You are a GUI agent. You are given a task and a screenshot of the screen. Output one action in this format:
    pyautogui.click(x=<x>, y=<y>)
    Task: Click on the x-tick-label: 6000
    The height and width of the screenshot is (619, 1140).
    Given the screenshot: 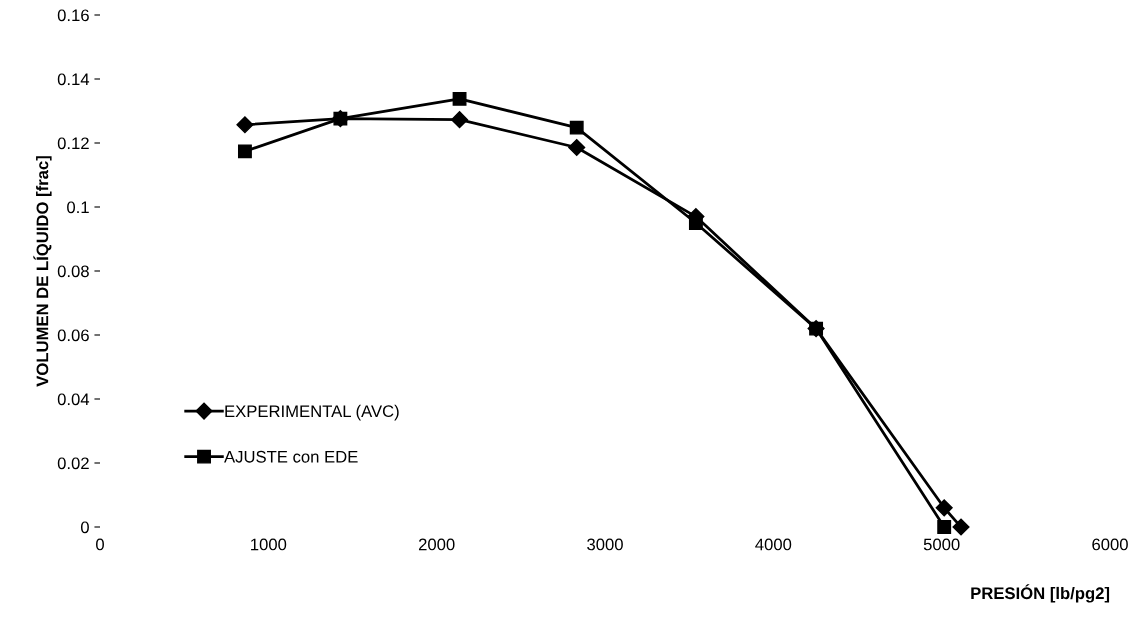 What is the action you would take?
    pyautogui.click(x=1110, y=544)
    